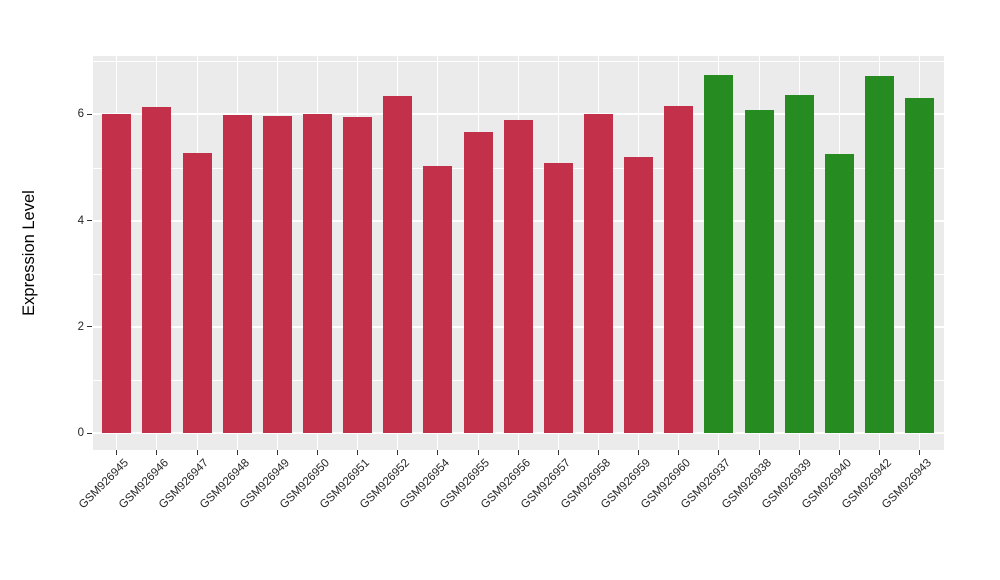 The height and width of the screenshot is (580, 1000). I want to click on bar-GSM926948, so click(237, 273).